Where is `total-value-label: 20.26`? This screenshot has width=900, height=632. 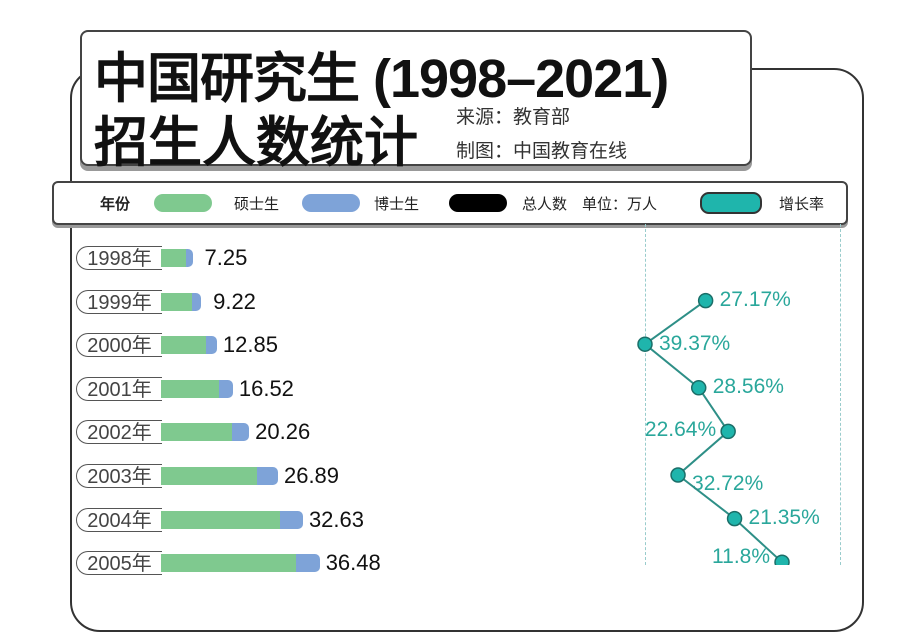
total-value-label: 20.26 is located at coordinates (283, 432).